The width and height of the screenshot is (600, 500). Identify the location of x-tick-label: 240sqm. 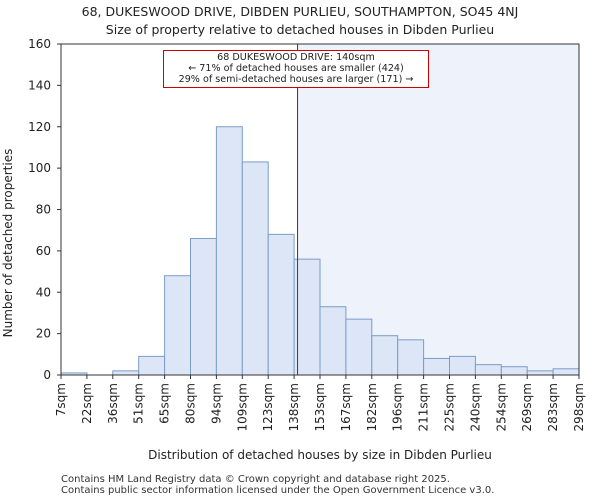
(475, 407).